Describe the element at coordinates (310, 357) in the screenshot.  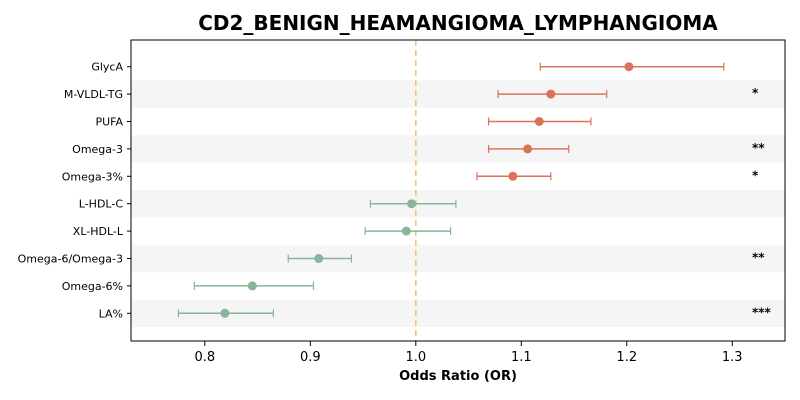
I see `x-tick-label: 0.9` at that location.